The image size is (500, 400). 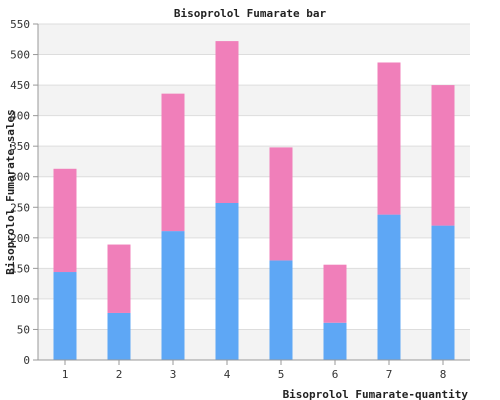 I want to click on y-tick-labels: 0 50 100 150 200 250 300 350 400 450 500 550, so click(x=20, y=192).